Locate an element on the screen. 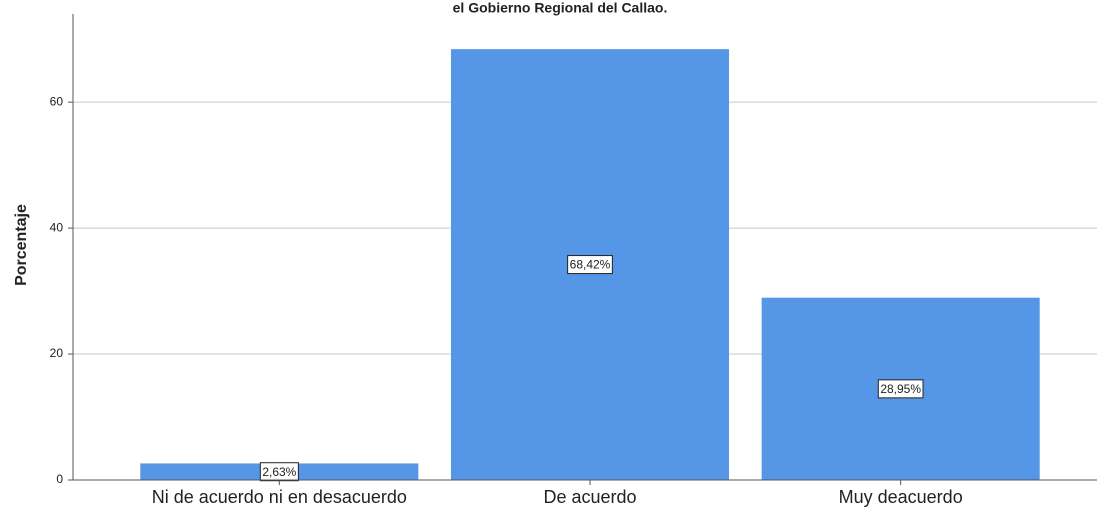 The image size is (1097, 511). value-label: 68,42% is located at coordinates (590, 265).